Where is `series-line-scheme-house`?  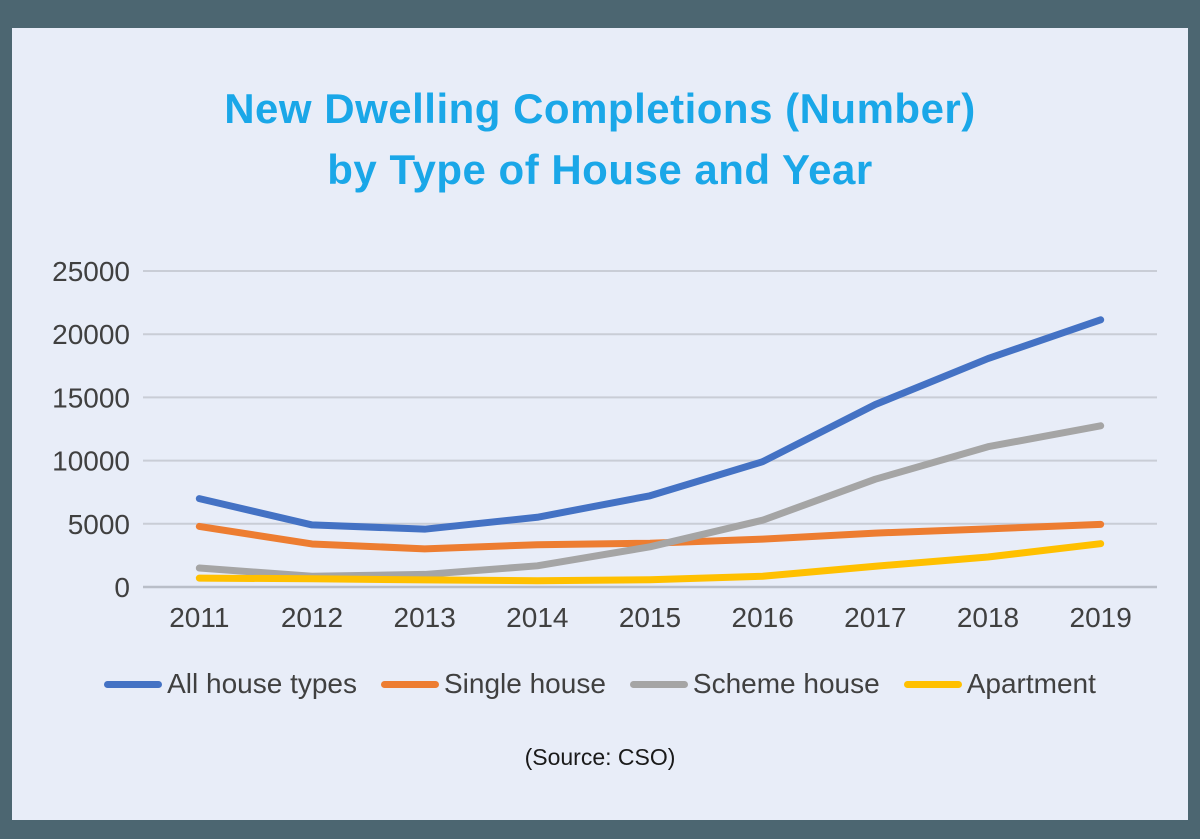 series-line-scheme-house is located at coordinates (650, 501).